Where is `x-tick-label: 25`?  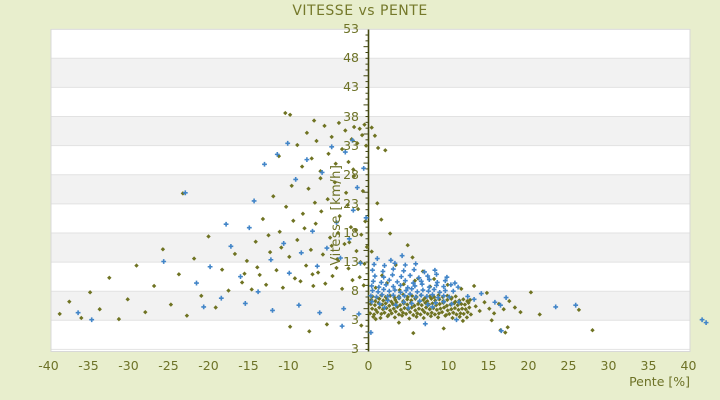
x-tick-label: 25 is located at coordinates (568, 365).